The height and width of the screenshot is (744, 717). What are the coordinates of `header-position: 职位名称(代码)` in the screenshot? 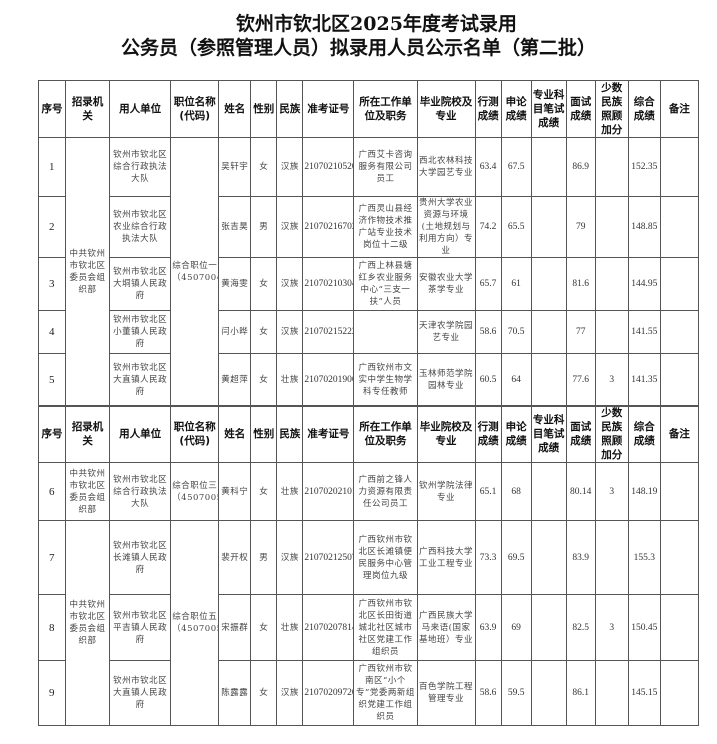 It's located at (195, 109).